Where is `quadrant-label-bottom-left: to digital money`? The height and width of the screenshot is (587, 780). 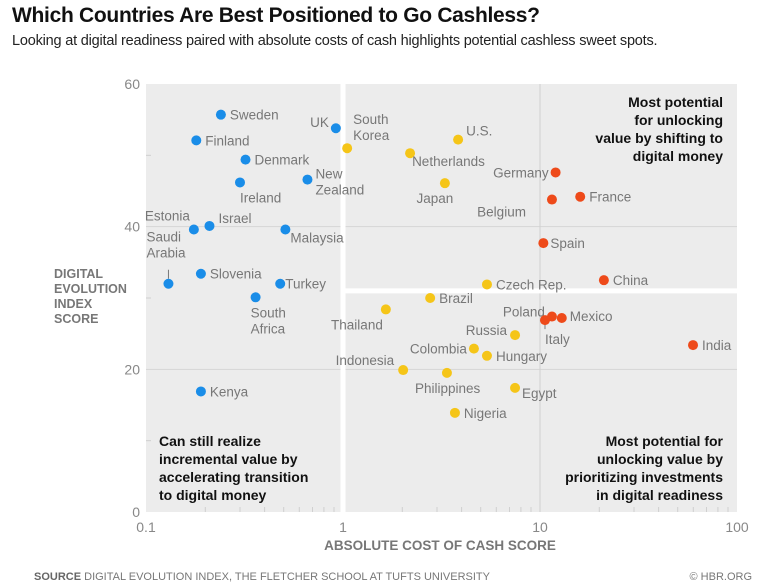 quadrant-label-bottom-left: to digital money is located at coordinates (213, 495).